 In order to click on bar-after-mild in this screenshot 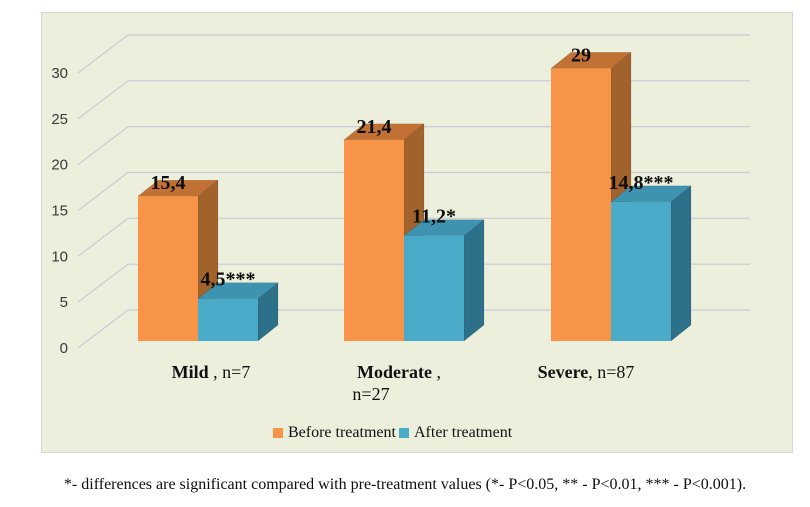, I will do `click(238, 312)`.